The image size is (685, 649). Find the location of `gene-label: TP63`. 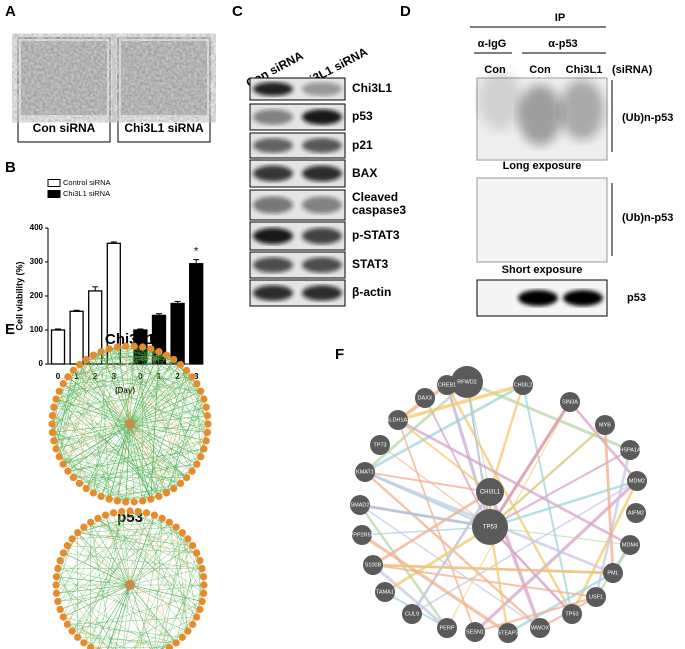

gene-label: TP63 is located at coordinates (571, 614).